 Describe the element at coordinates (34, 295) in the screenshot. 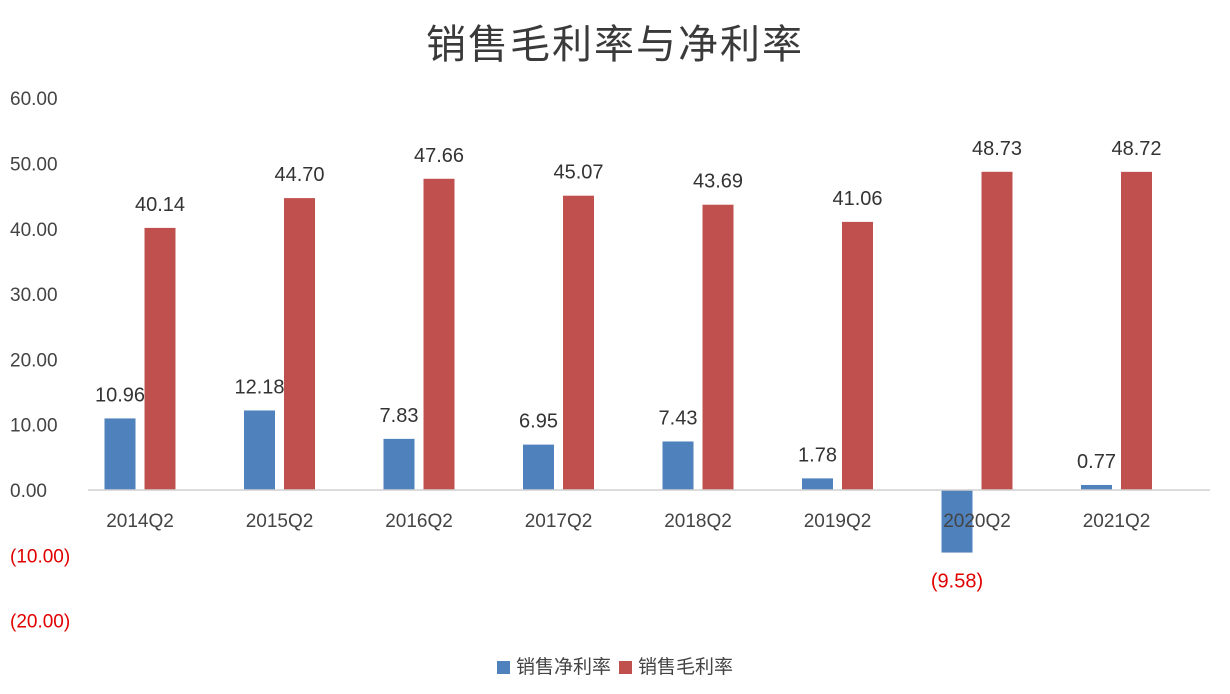

I see `y-tick-label: 30.00` at that location.